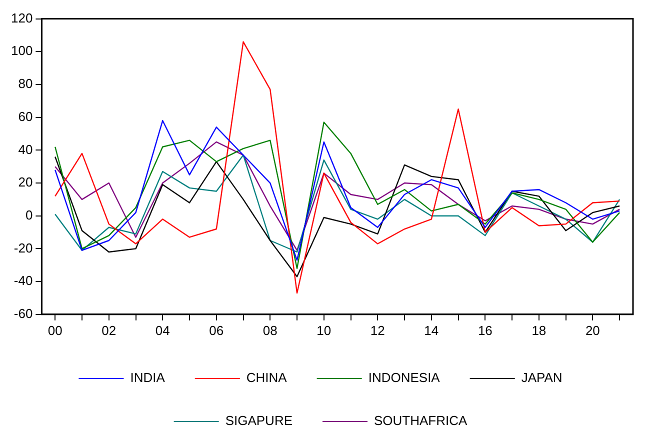 This screenshot has width=649, height=446. I want to click on y-tick-label: 80, so click(25, 84).